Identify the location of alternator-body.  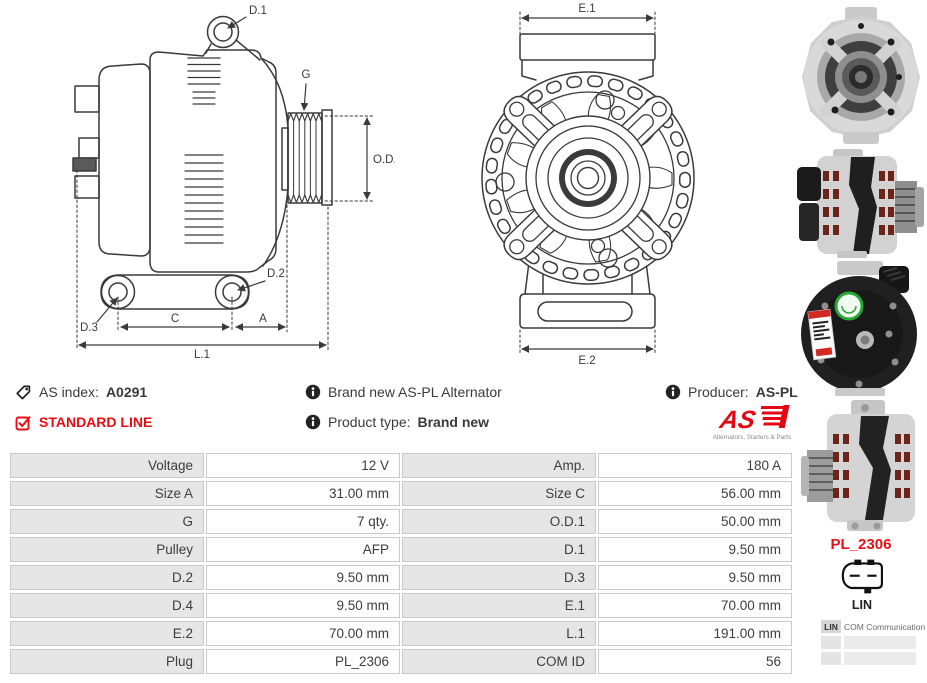
(213, 161).